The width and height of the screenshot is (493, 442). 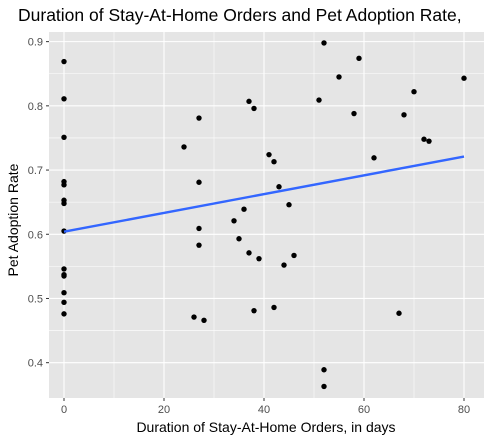 What do you see at coordinates (35, 43) in the screenshot?
I see `y-tick-label: 0.9` at bounding box center [35, 43].